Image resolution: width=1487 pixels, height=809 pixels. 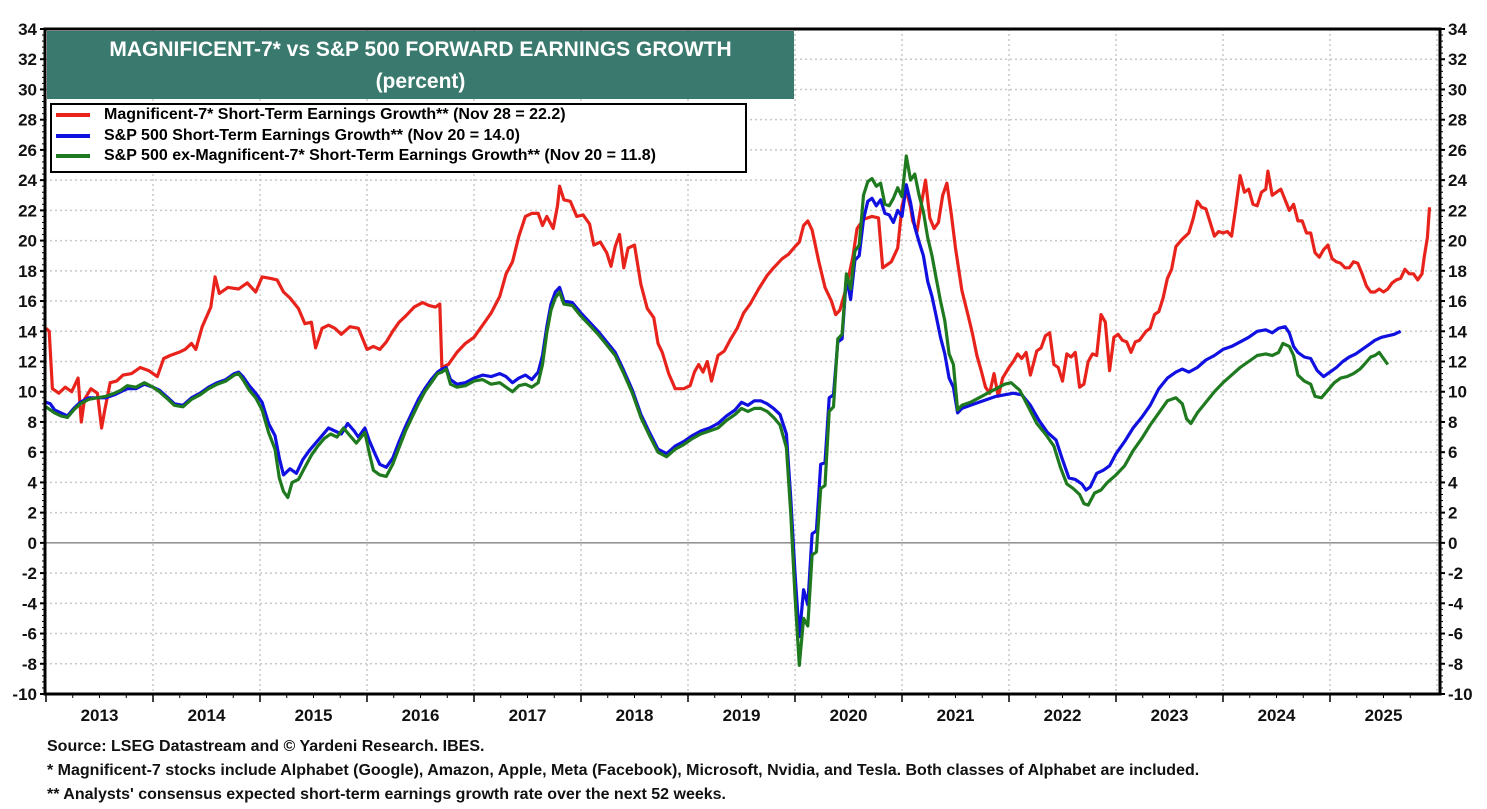 I want to click on x-tick-label: 2024, so click(x=1277, y=715).